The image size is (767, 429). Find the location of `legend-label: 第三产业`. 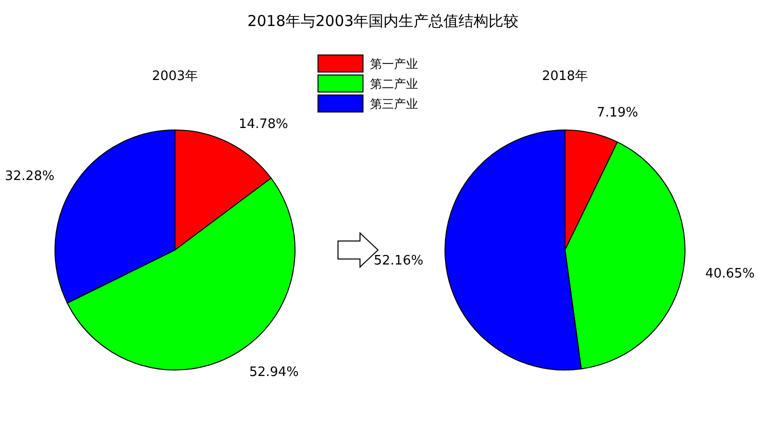

legend-label: 第三产业 is located at coordinates (394, 104).